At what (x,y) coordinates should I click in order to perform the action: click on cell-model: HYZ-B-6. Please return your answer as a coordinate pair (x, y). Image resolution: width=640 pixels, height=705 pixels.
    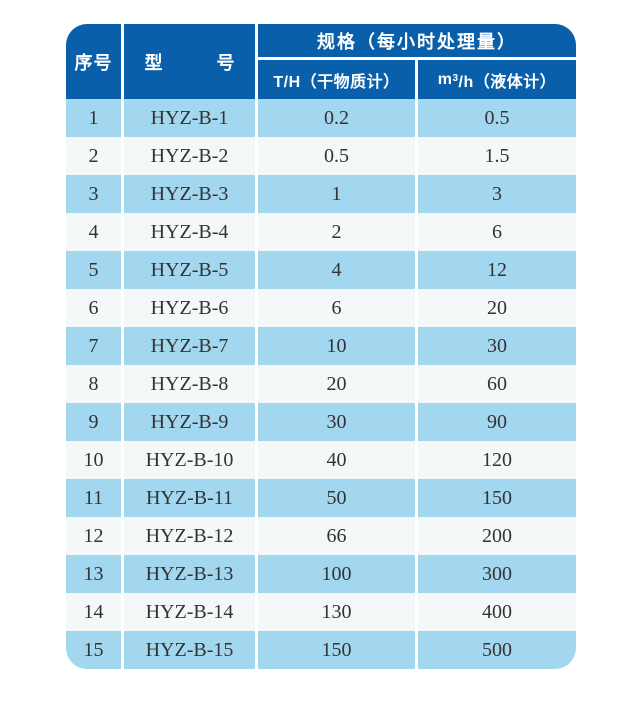
    Looking at the image, I should click on (189, 308).